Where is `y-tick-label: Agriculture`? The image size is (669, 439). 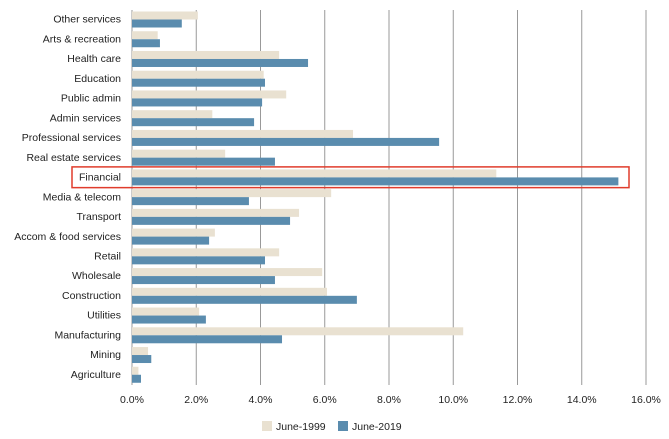
y-tick-label: Agriculture is located at coordinates (96, 375).